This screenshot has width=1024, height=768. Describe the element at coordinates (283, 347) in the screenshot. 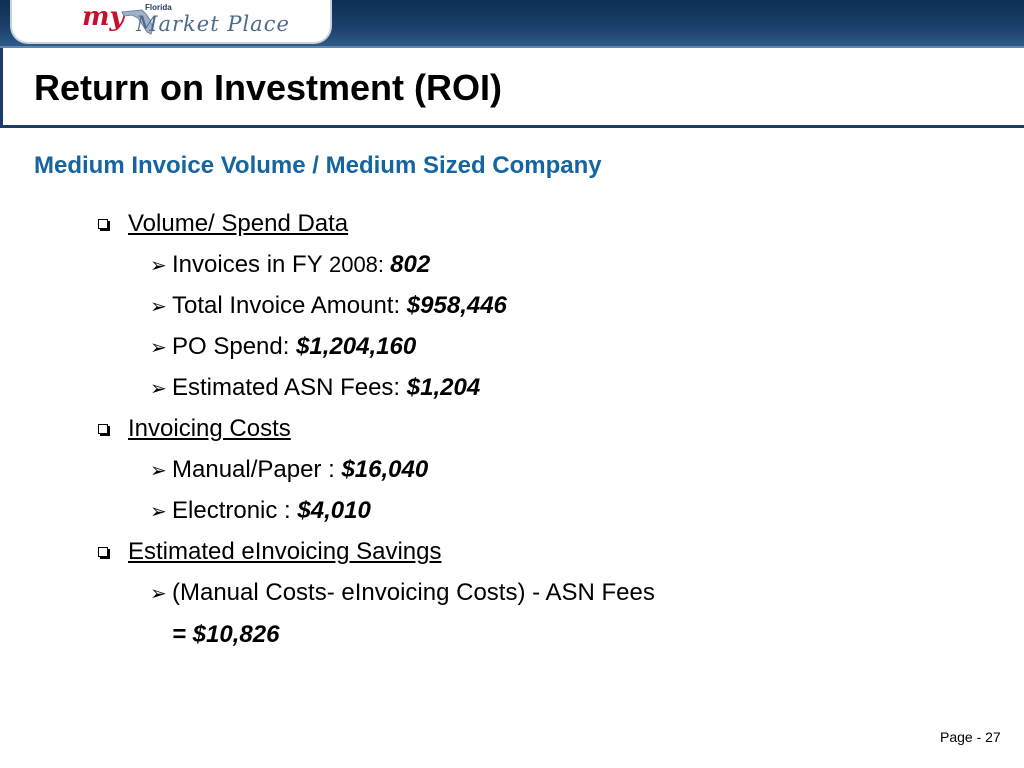

I see `list-item: ➢ PO Spend: $1,204,160` at that location.